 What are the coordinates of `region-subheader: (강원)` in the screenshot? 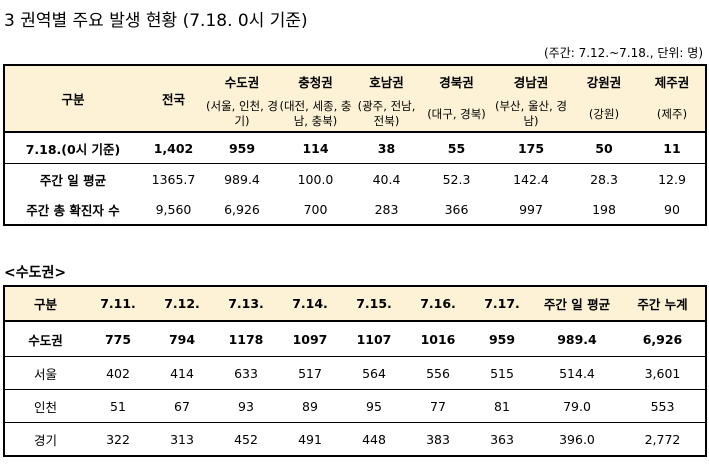 It's located at (604, 115).